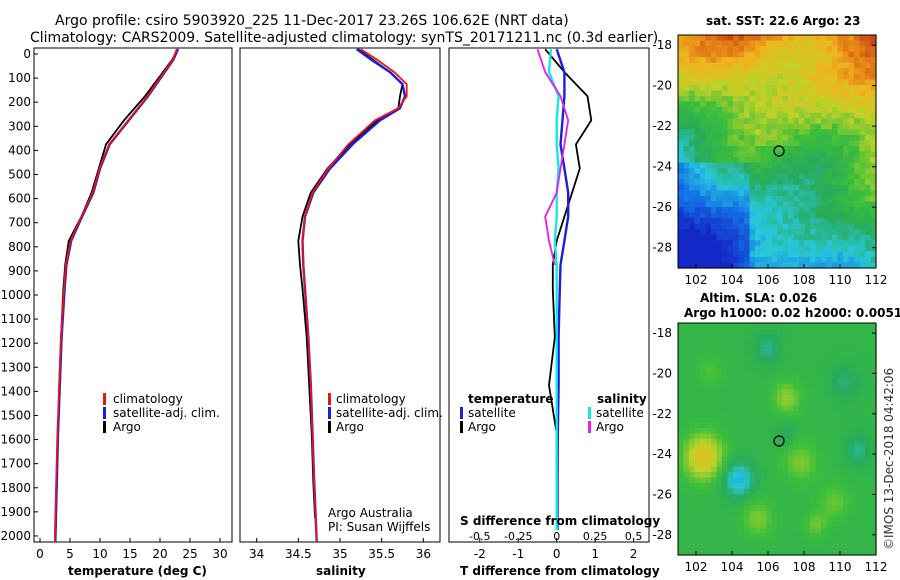  I want to click on xtick-label-34: 34, so click(256, 554).